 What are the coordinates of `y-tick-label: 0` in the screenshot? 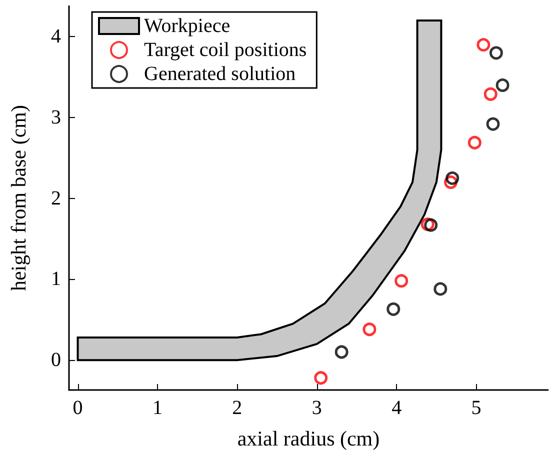 It's located at (56, 360).